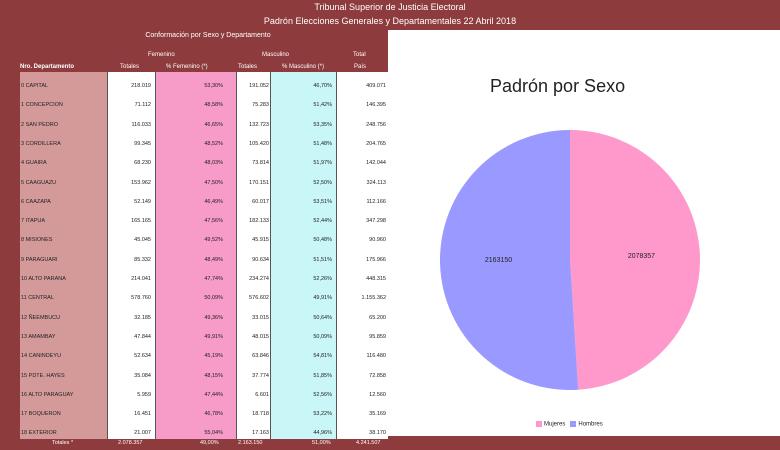 Image resolution: width=780 pixels, height=450 pixels. Describe the element at coordinates (376, 182) in the screenshot. I see `row-cell-tot: 324.113` at that location.